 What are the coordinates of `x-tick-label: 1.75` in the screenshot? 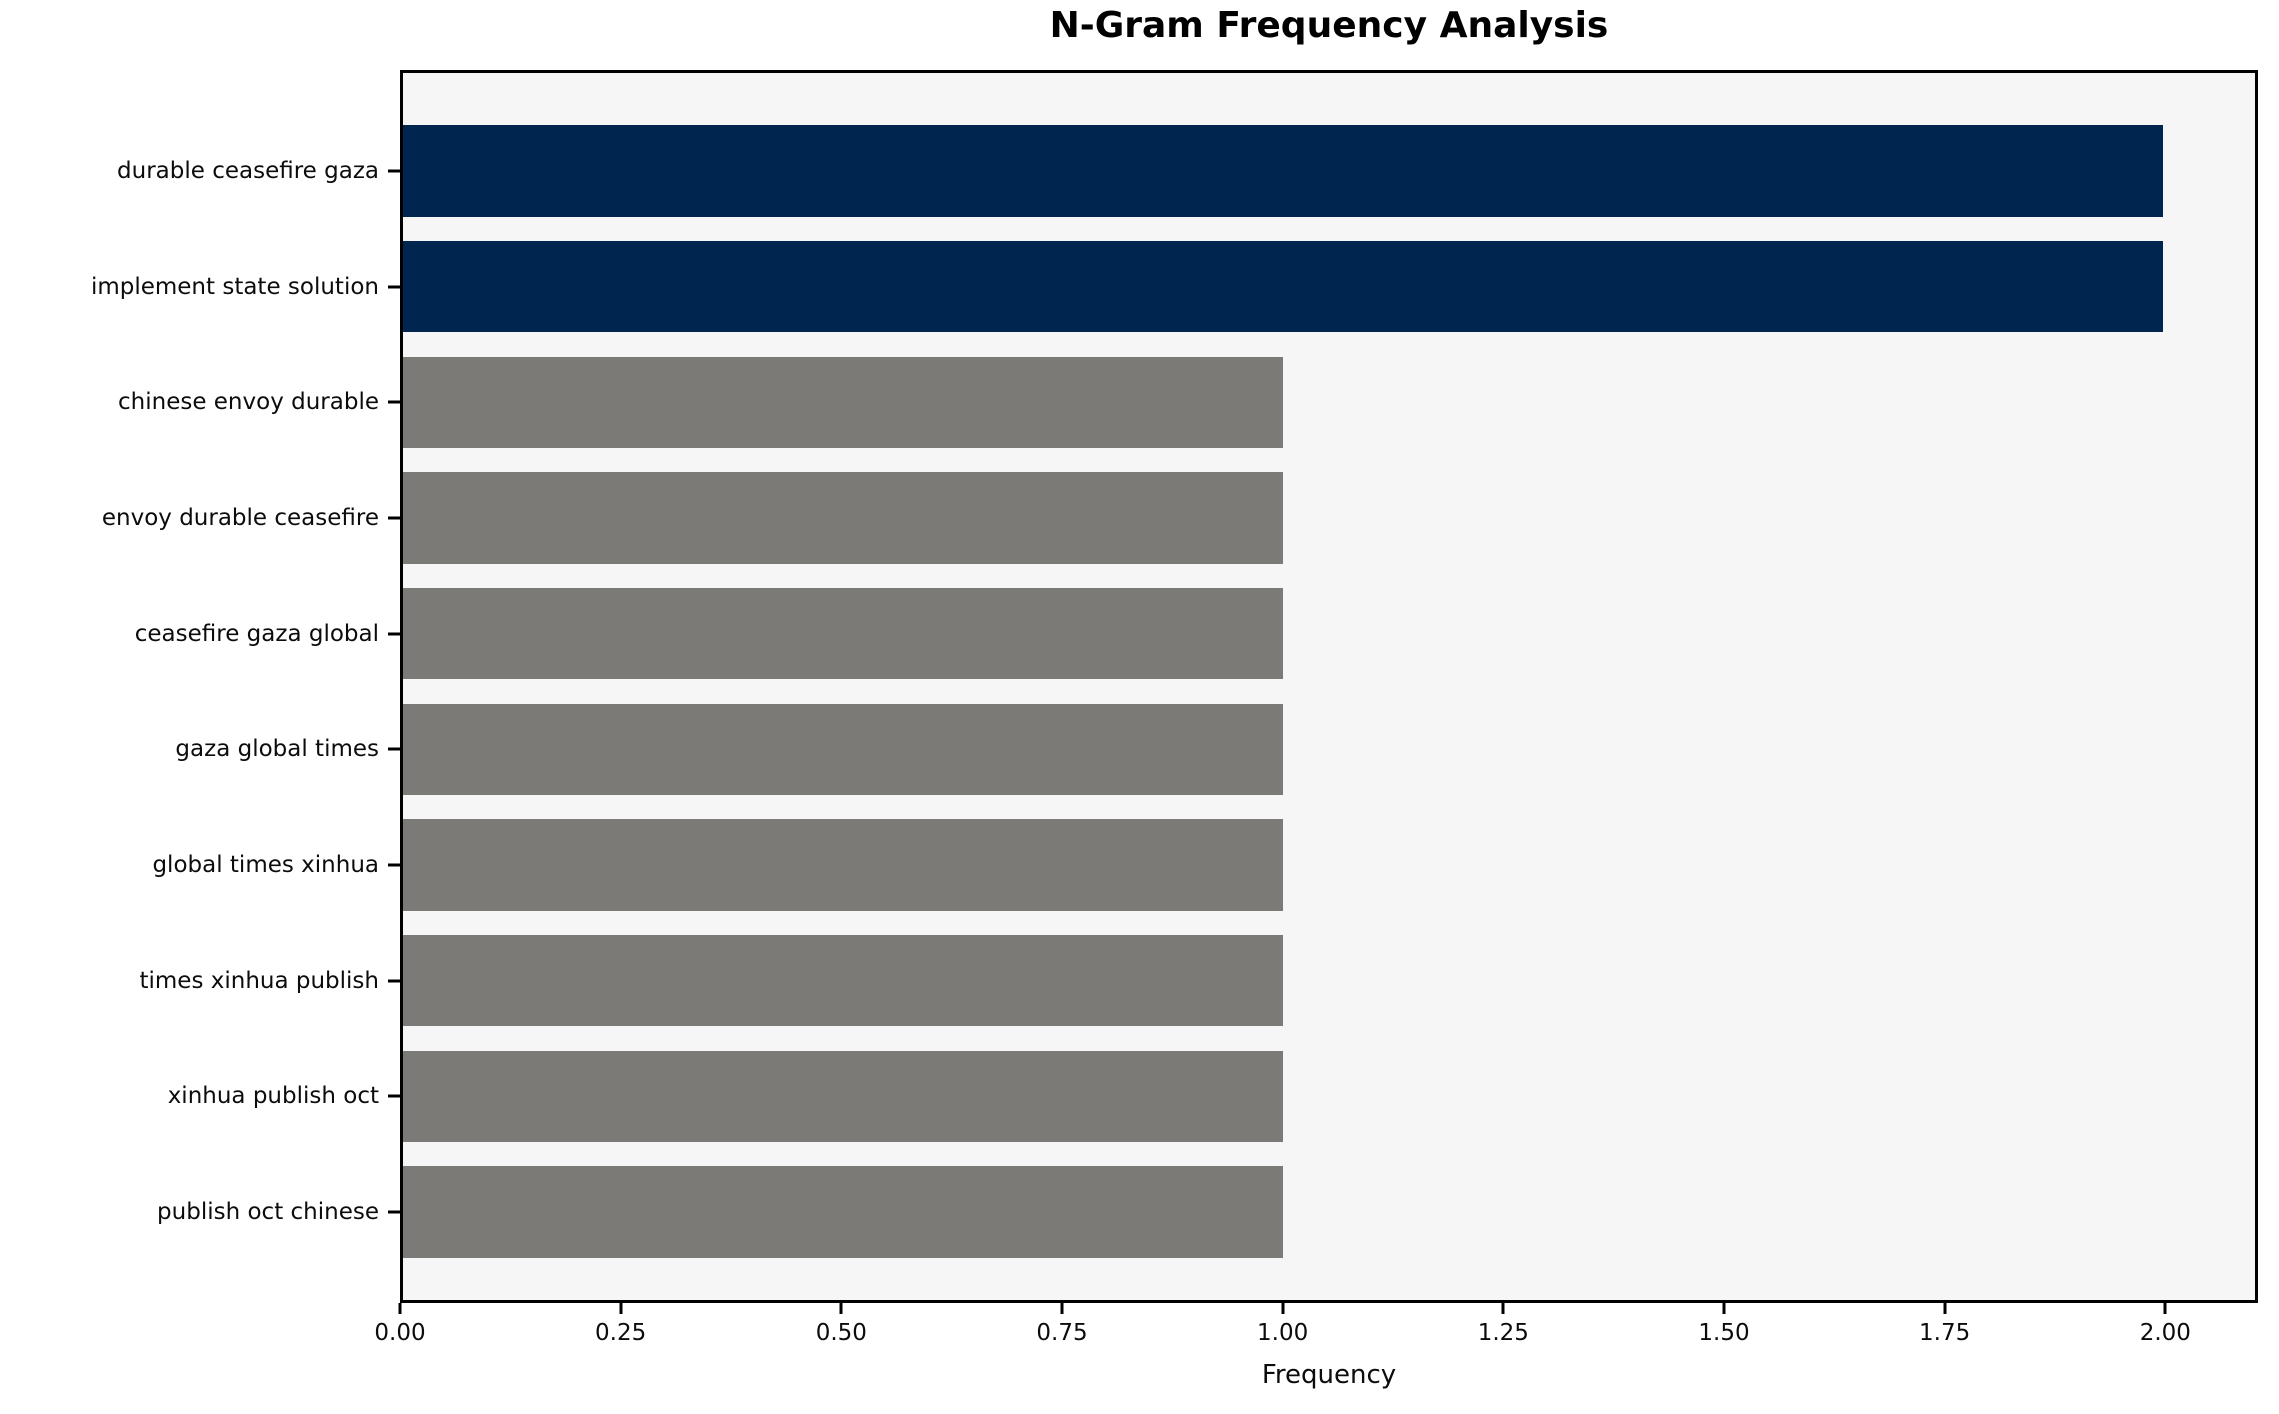 It's located at (1945, 1333).